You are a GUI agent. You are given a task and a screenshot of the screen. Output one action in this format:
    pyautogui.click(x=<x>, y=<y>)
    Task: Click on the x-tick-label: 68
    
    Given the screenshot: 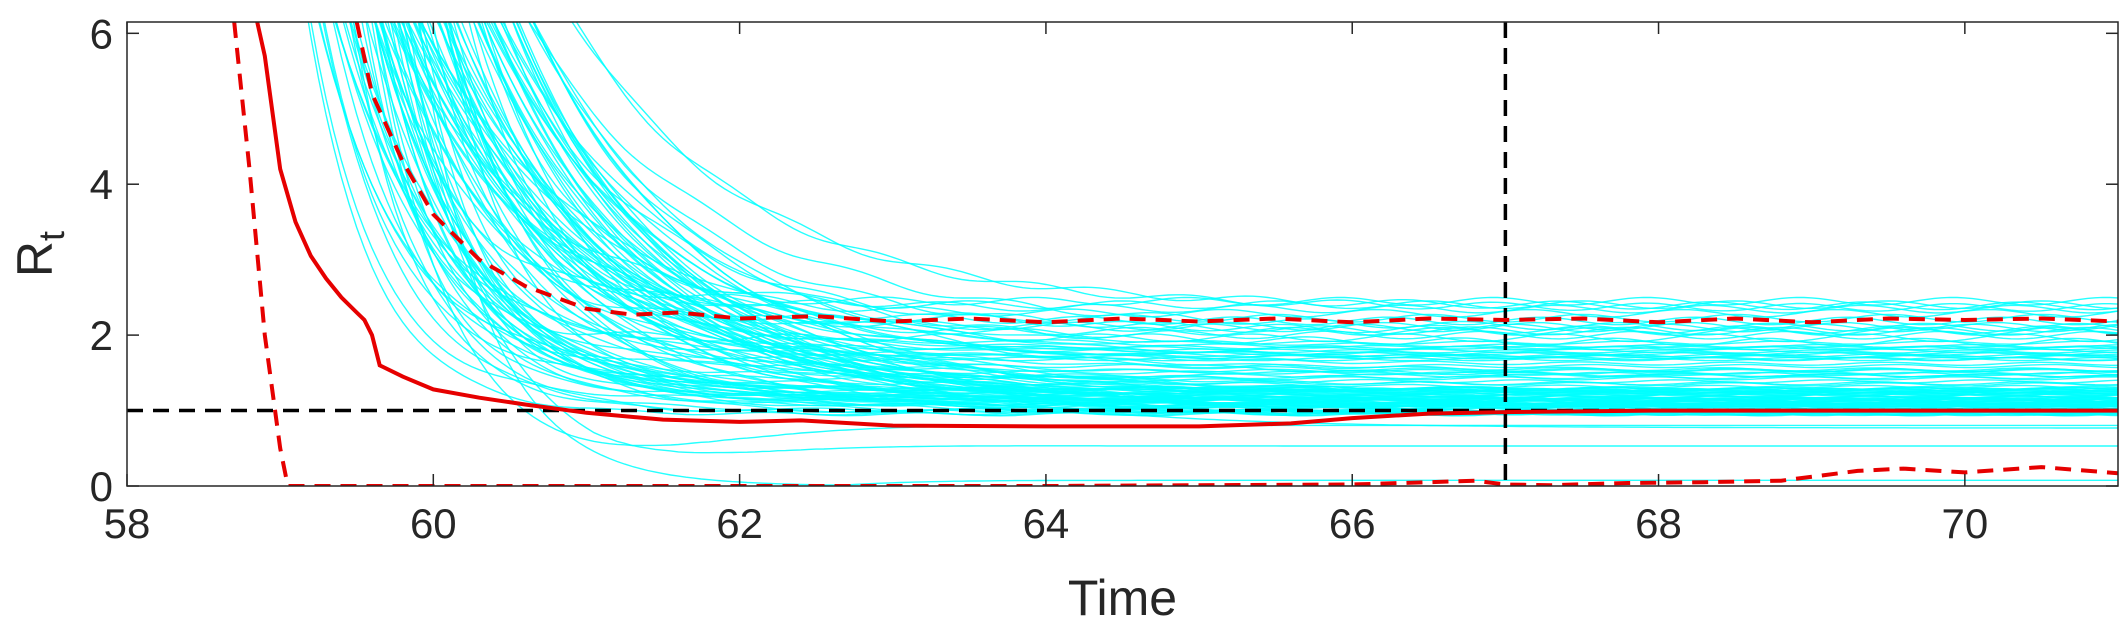 What is the action you would take?
    pyautogui.click(x=1658, y=523)
    